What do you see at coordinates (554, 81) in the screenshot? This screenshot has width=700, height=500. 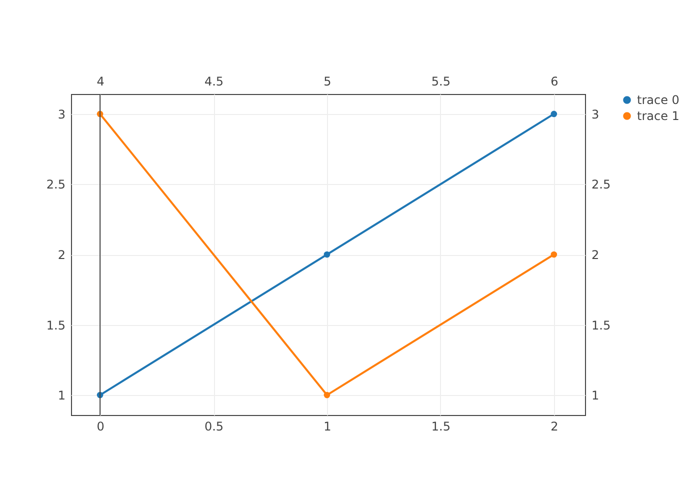 I see `x2-tick-label: 6` at bounding box center [554, 81].